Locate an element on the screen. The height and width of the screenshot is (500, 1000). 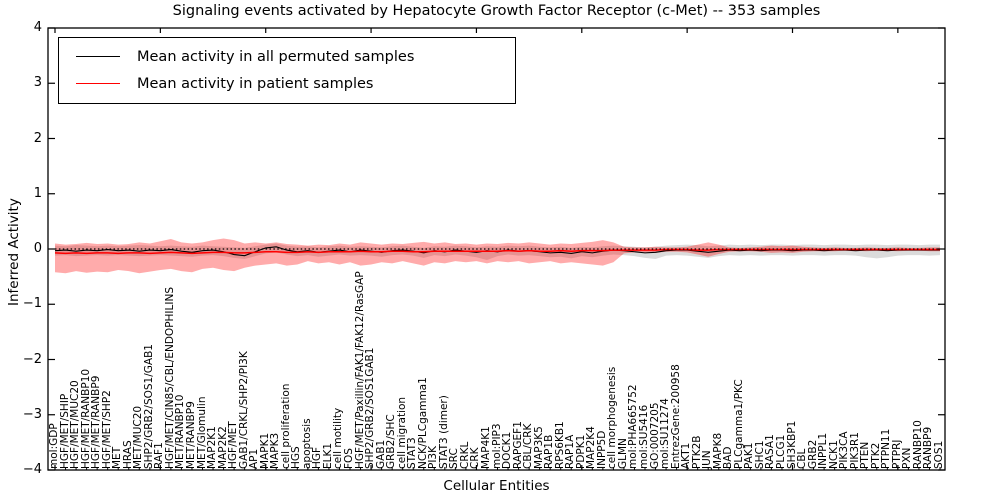
legend-item-patient: Mean activity in patient samples is located at coordinates (287, 83).